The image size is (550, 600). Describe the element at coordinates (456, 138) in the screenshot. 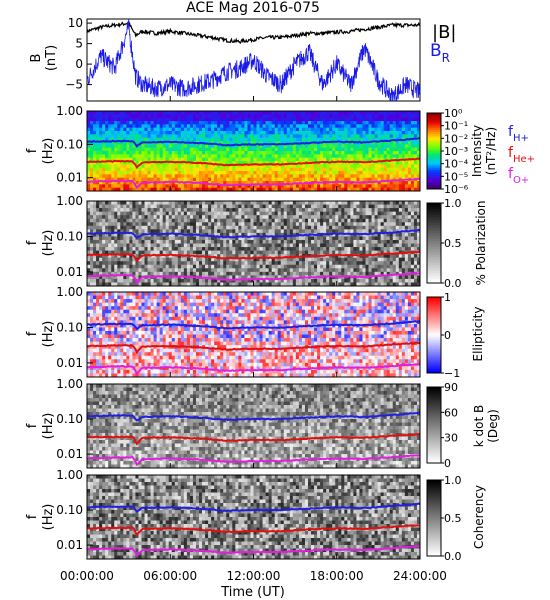

I see `colorbar-tick-label: 10⁻²` at that location.